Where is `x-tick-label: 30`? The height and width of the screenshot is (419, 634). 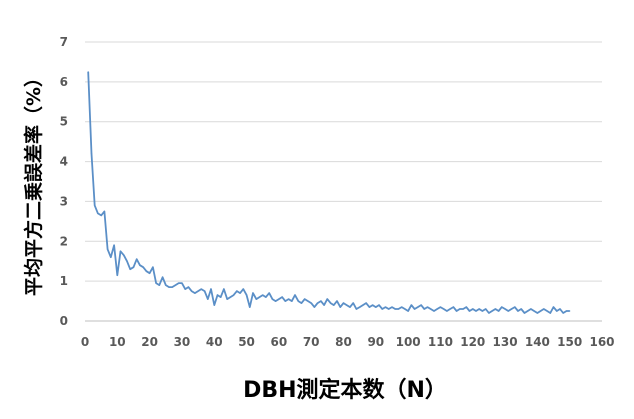 x-tick-label: 30 is located at coordinates (182, 342).